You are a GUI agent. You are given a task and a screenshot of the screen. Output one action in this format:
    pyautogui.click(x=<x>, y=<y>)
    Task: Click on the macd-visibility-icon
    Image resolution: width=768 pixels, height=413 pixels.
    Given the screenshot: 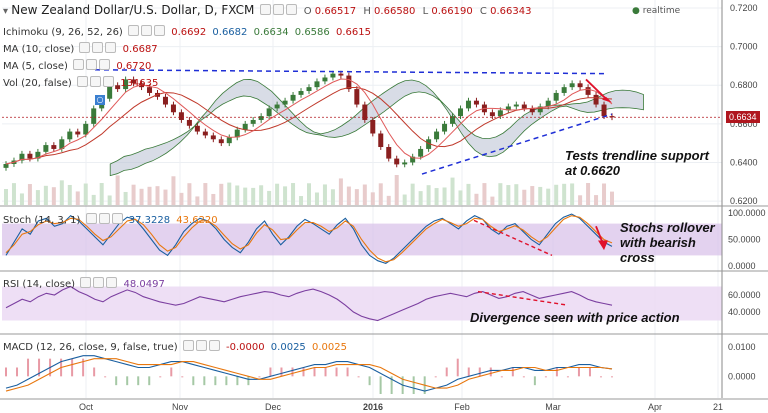 What is the action you would take?
    pyautogui.click(x=201, y=345)
    